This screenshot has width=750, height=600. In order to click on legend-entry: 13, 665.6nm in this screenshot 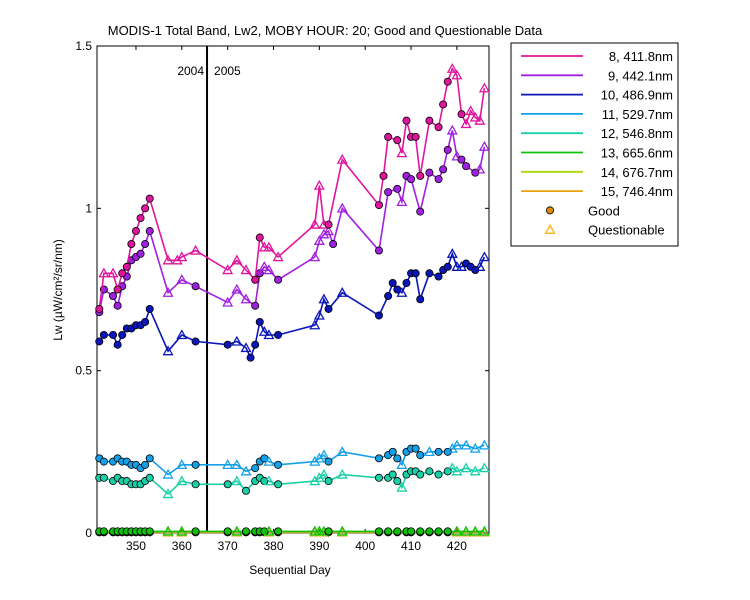, I will do `click(637, 153)`.